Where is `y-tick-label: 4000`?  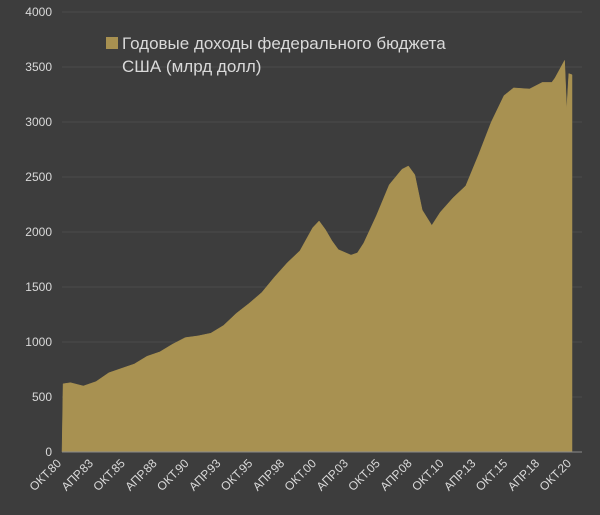
y-tick-label: 4000 is located at coordinates (38, 12).